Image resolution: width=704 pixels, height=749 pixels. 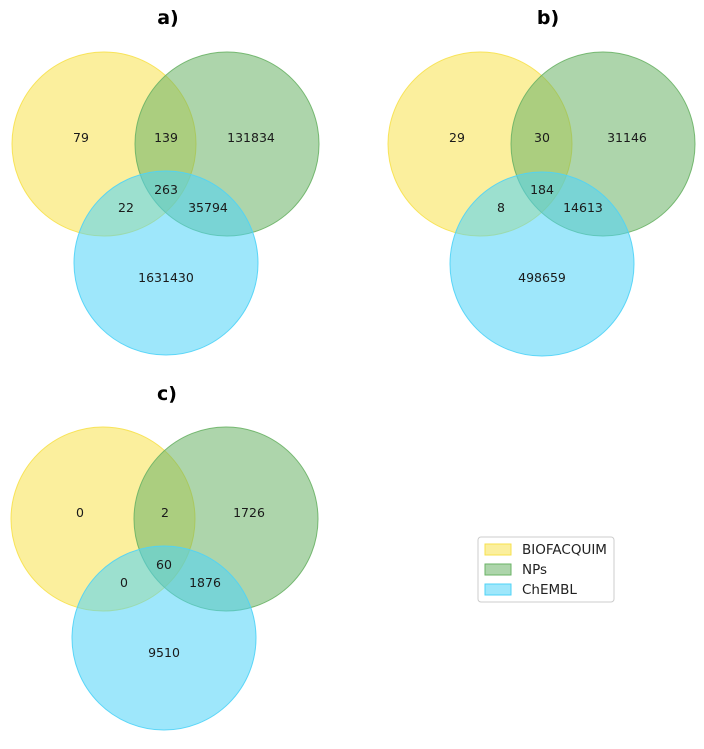 What do you see at coordinates (542, 137) in the screenshot?
I see `count-biofacquim-nps: 30` at bounding box center [542, 137].